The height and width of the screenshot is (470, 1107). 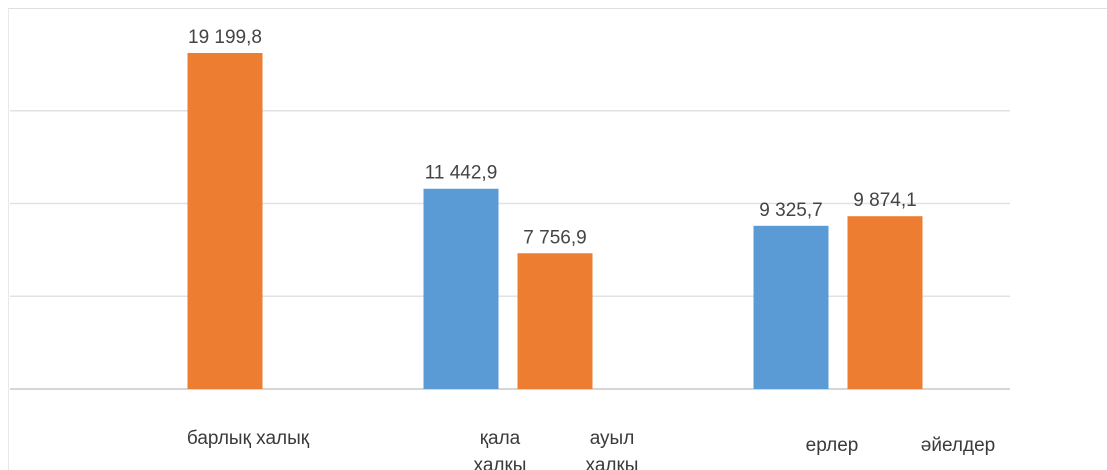 What do you see at coordinates (884, 200) in the screenshot?
I see `data-label-5: 9 874,1` at bounding box center [884, 200].